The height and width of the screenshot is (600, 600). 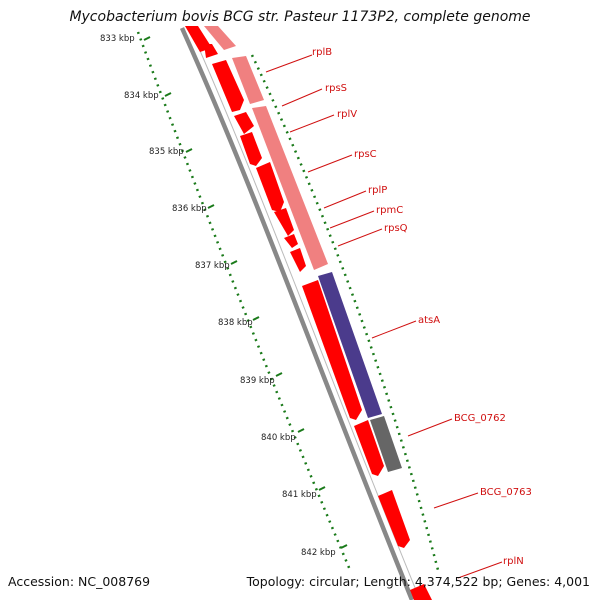 I want to click on gene-label-rplB: rplB, so click(x=322, y=52).